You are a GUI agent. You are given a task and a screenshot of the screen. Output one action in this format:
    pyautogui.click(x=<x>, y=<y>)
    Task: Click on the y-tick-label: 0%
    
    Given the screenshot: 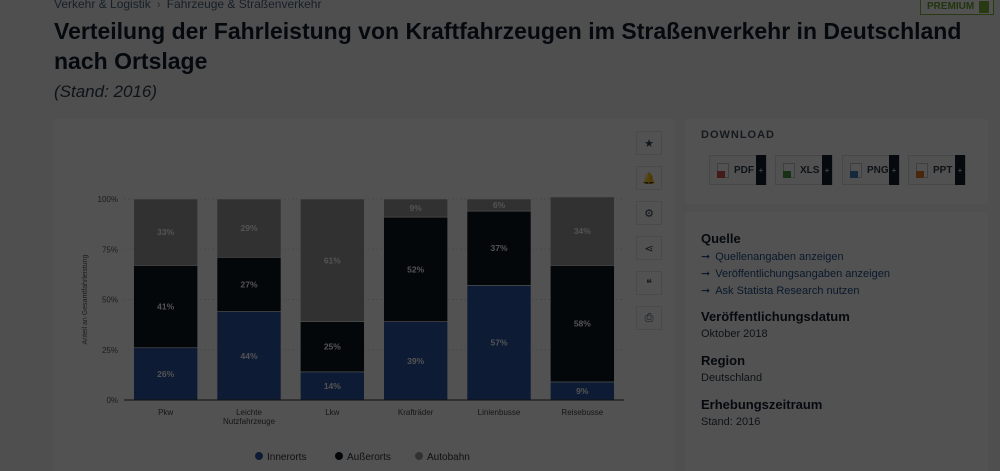 What is the action you would take?
    pyautogui.click(x=112, y=400)
    